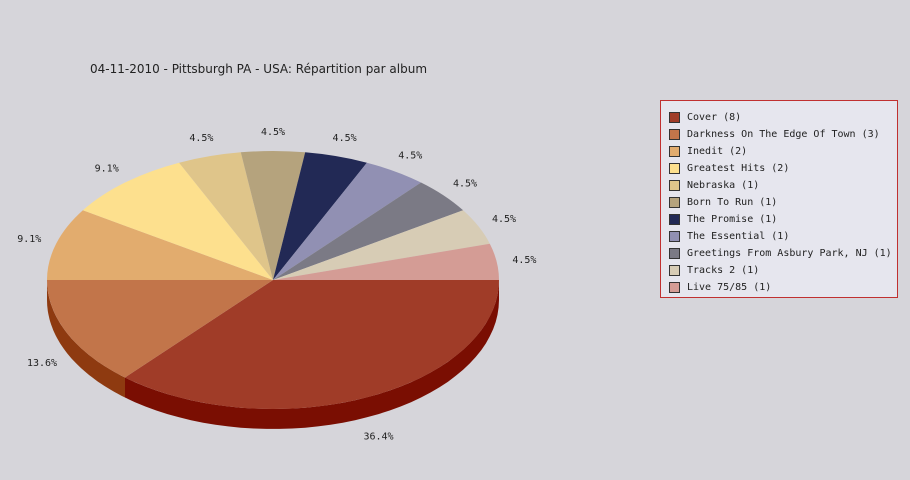  I want to click on pie-percent-label-1: 13.6%, so click(42, 363).